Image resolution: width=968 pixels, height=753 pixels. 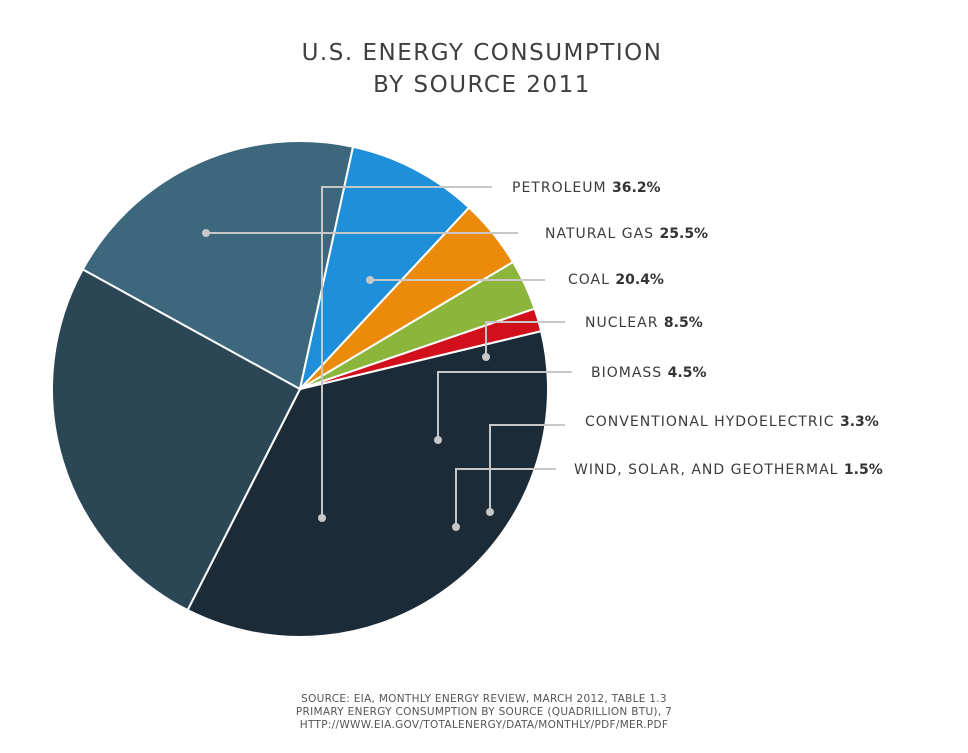 I want to click on slice-label-name: NATURAL GAS, so click(x=602, y=234).